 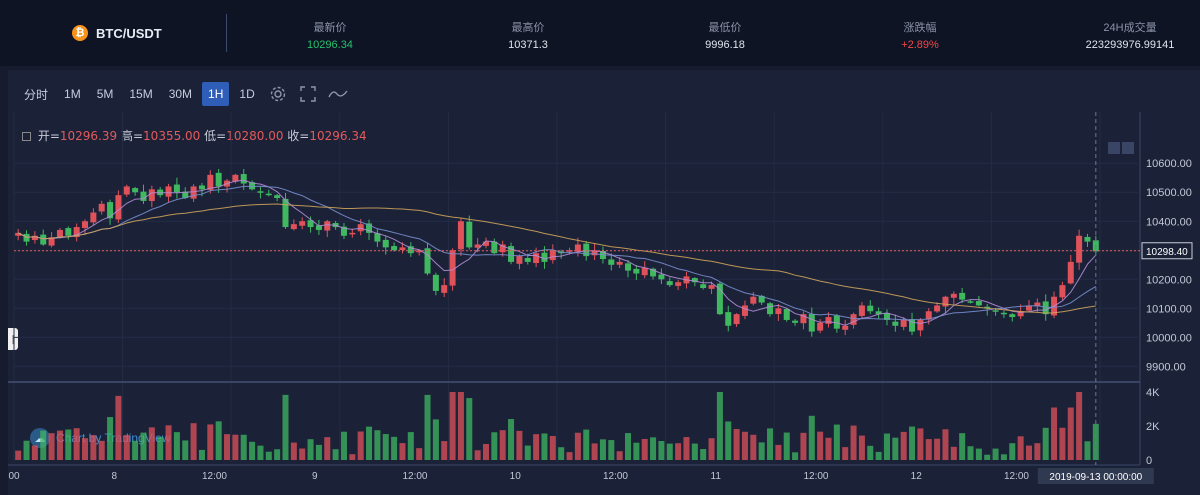 I want to click on time-tick-label: 12:00, so click(x=615, y=476).